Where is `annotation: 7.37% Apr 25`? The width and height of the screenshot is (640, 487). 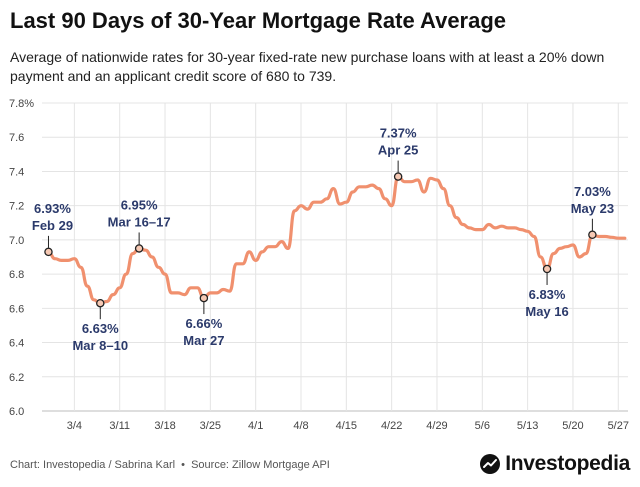 annotation: 7.37% Apr 25 is located at coordinates (398, 153).